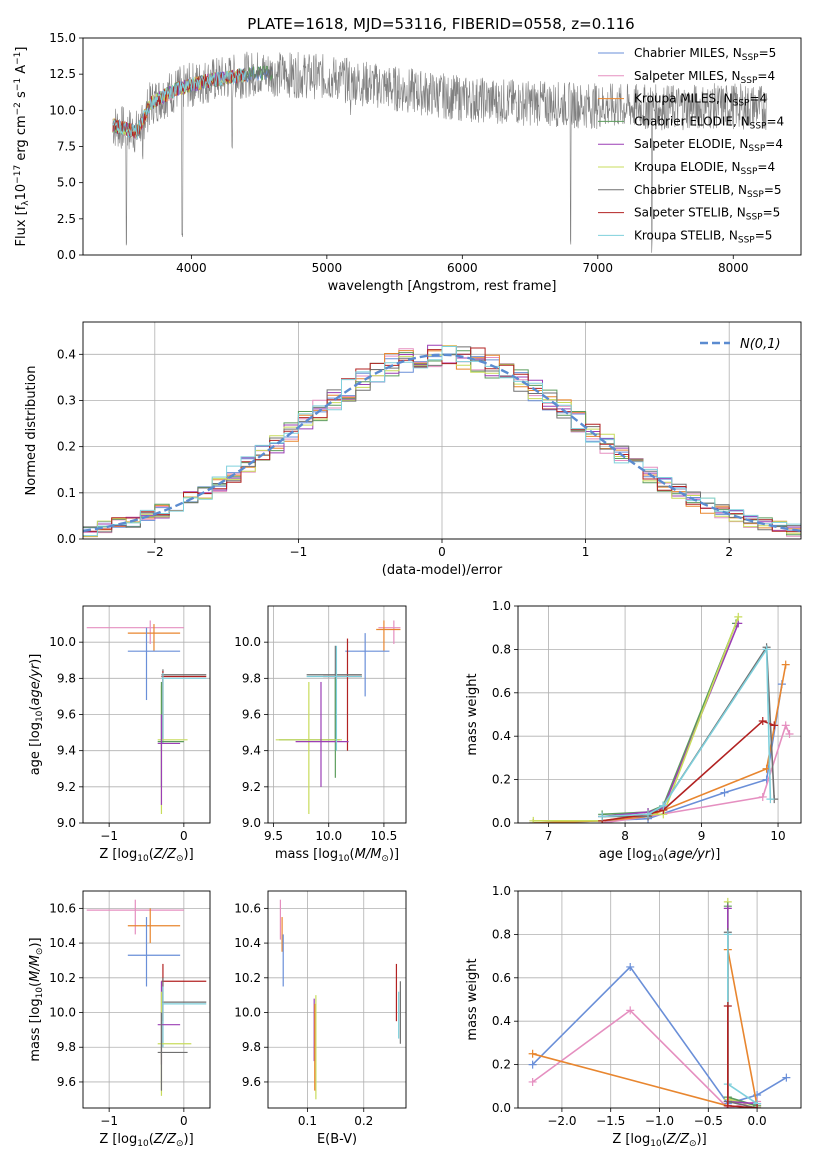 This screenshot has height=1170, width=819. I want to click on y-axis-label-part: Normed distribution, so click(31, 431).